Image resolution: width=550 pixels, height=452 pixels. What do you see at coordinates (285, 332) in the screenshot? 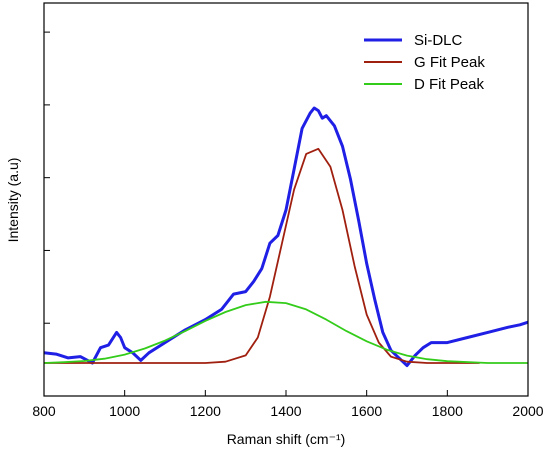
I see `series-line-d-fit-peak` at bounding box center [285, 332].